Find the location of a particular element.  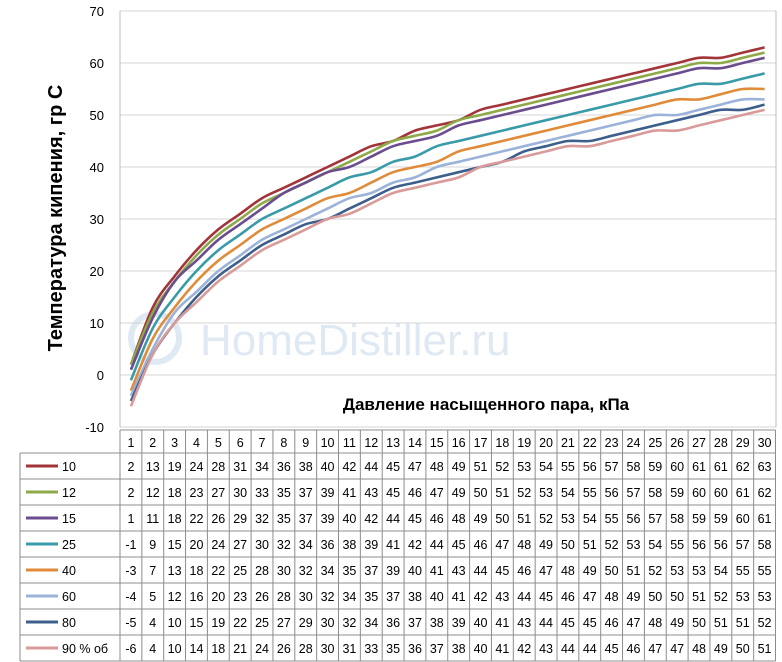

x-tick-label: 19 is located at coordinates (524, 443).